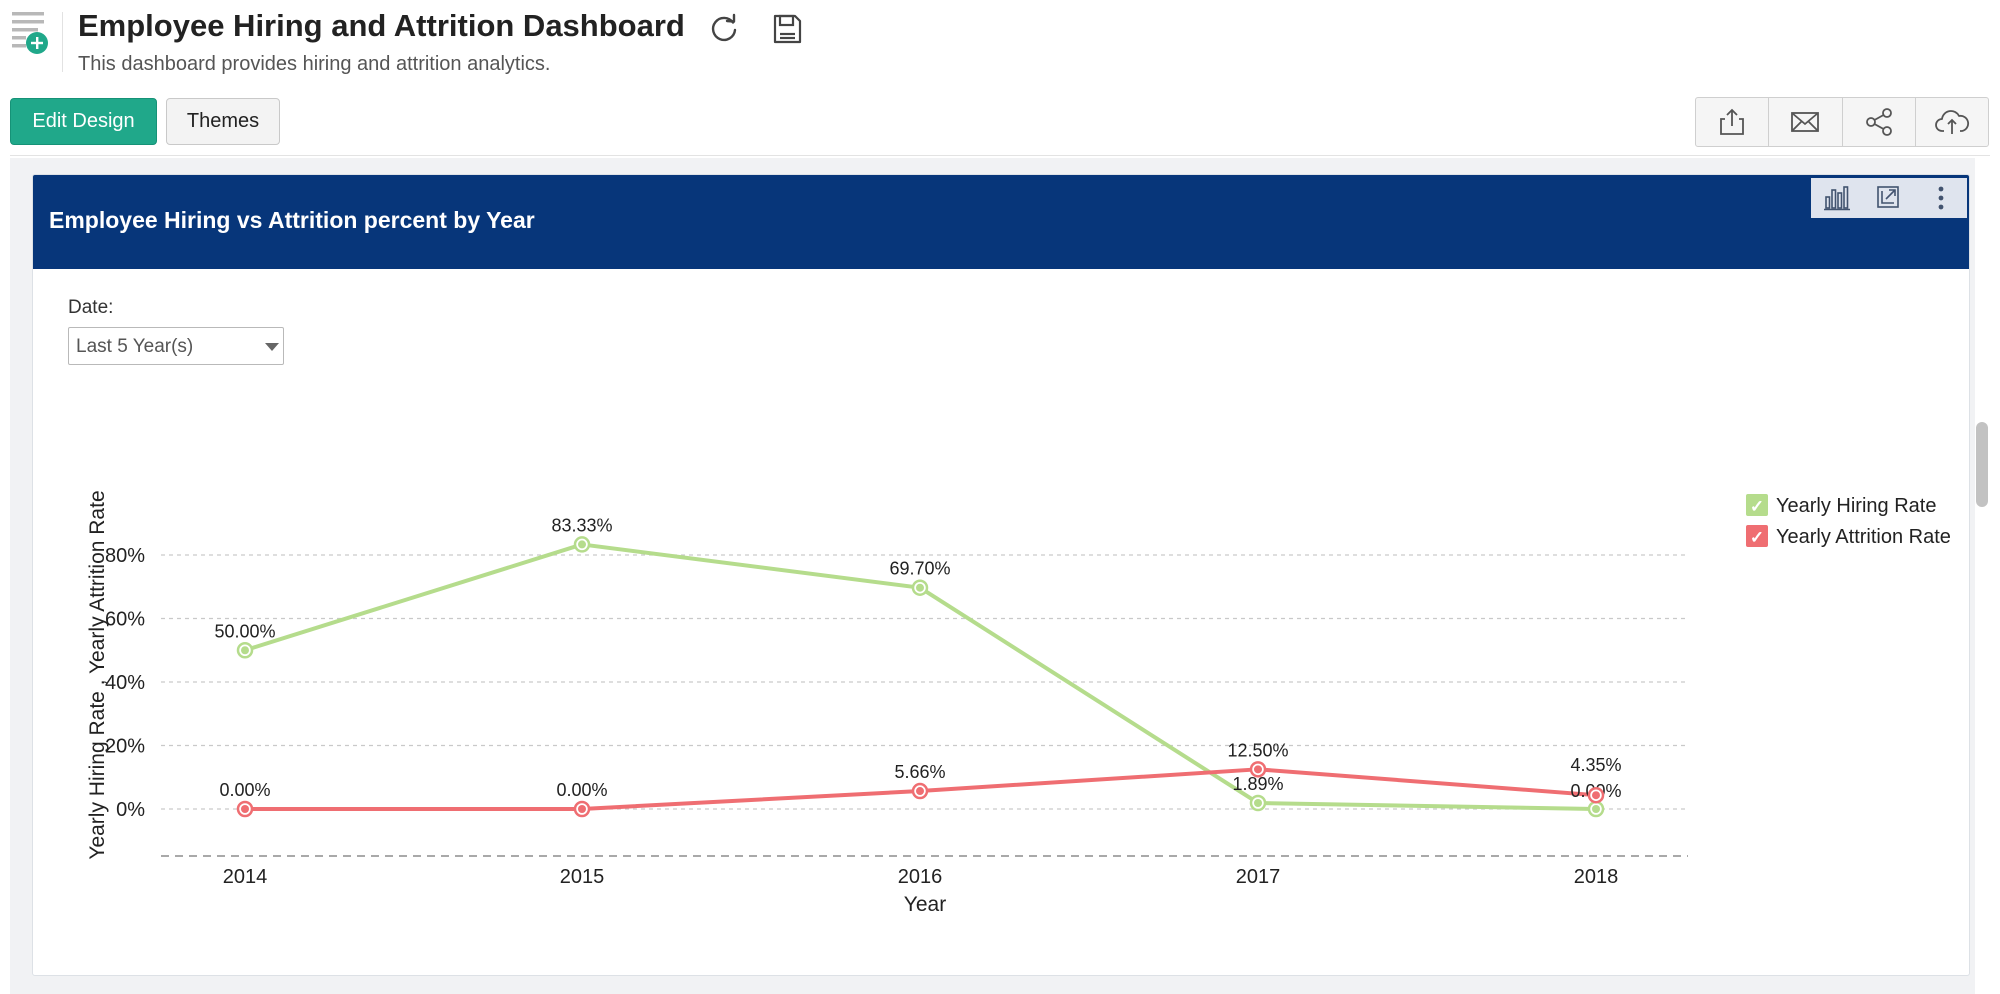 The width and height of the screenshot is (2000, 994). Describe the element at coordinates (582, 877) in the screenshot. I see `x-tick-label: 2015` at that location.